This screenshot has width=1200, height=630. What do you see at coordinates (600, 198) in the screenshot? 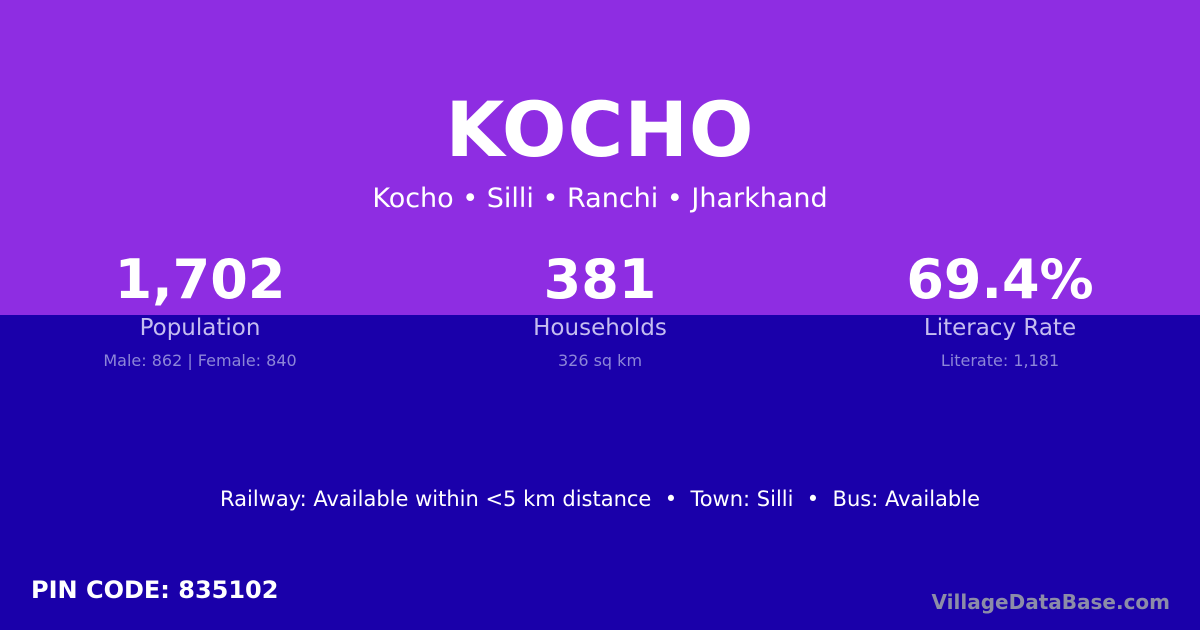
I see `breadcrumb: Kocho • Silli • Ranchi • Jharkhand` at bounding box center [600, 198].